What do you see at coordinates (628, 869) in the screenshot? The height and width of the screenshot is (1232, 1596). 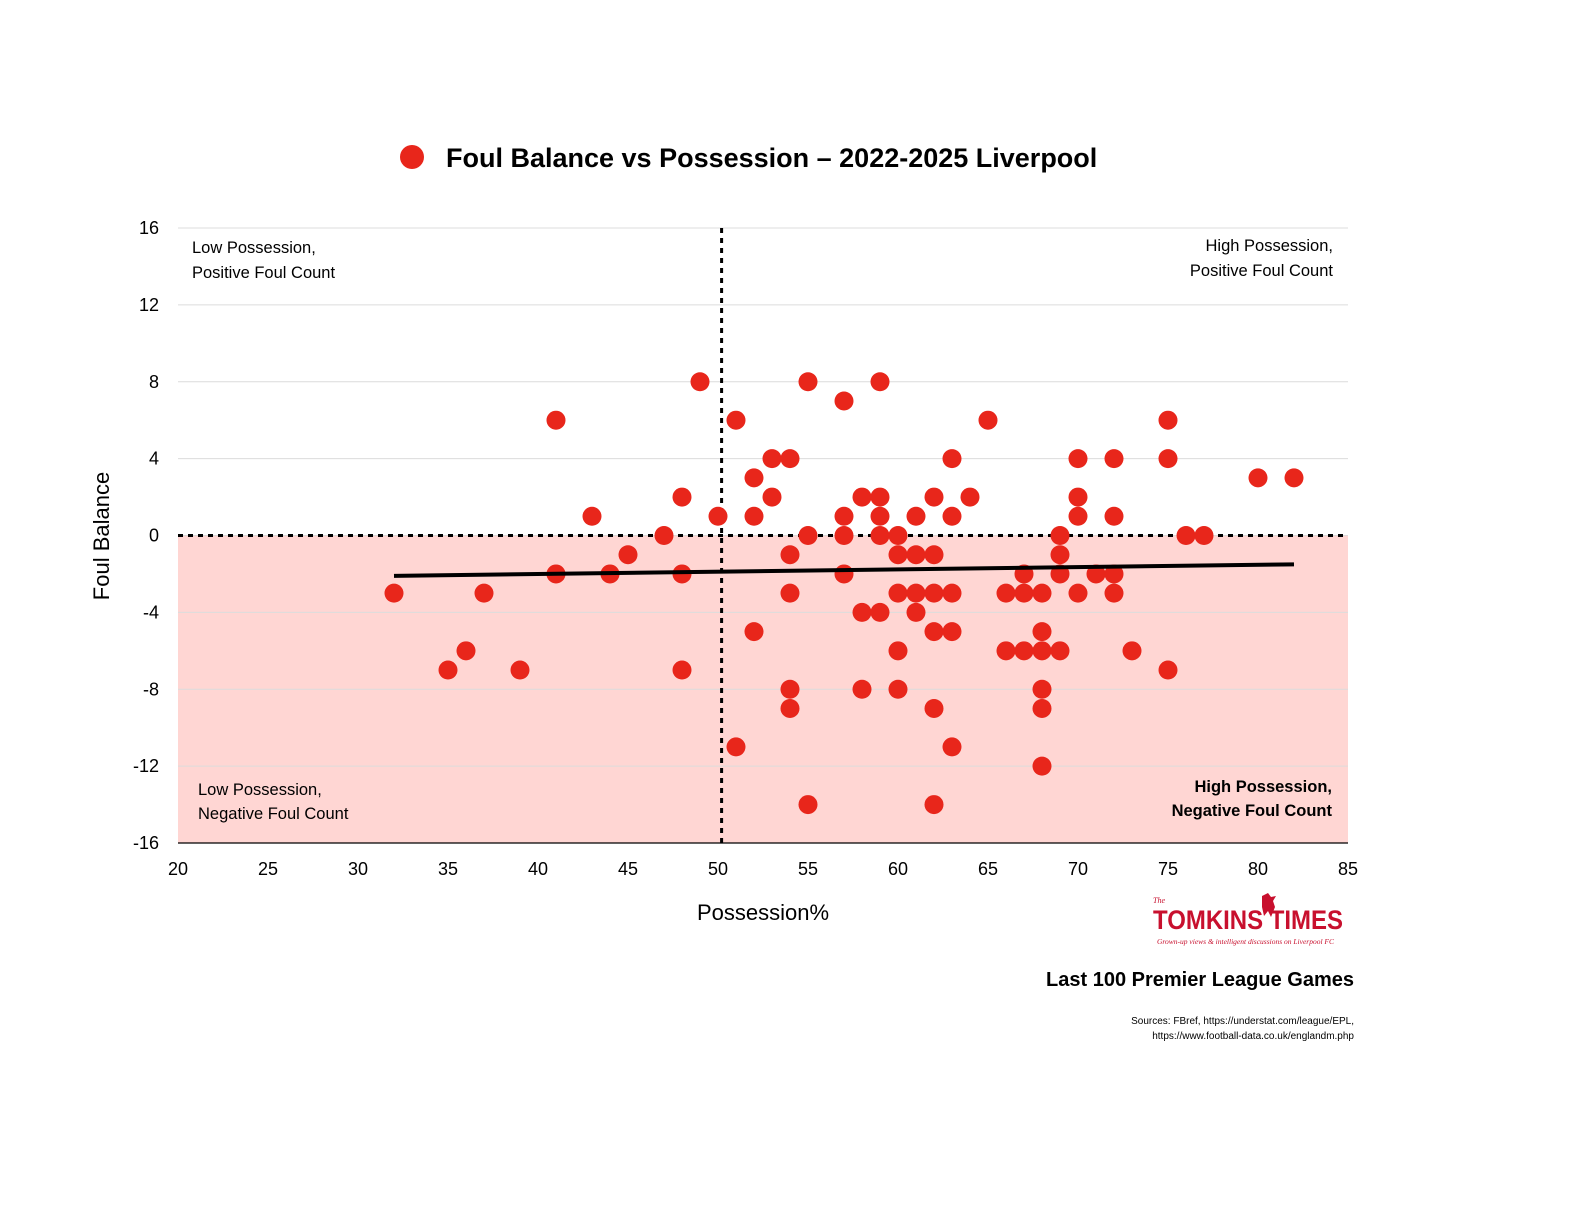 I see `x-tick-label: 45` at bounding box center [628, 869].